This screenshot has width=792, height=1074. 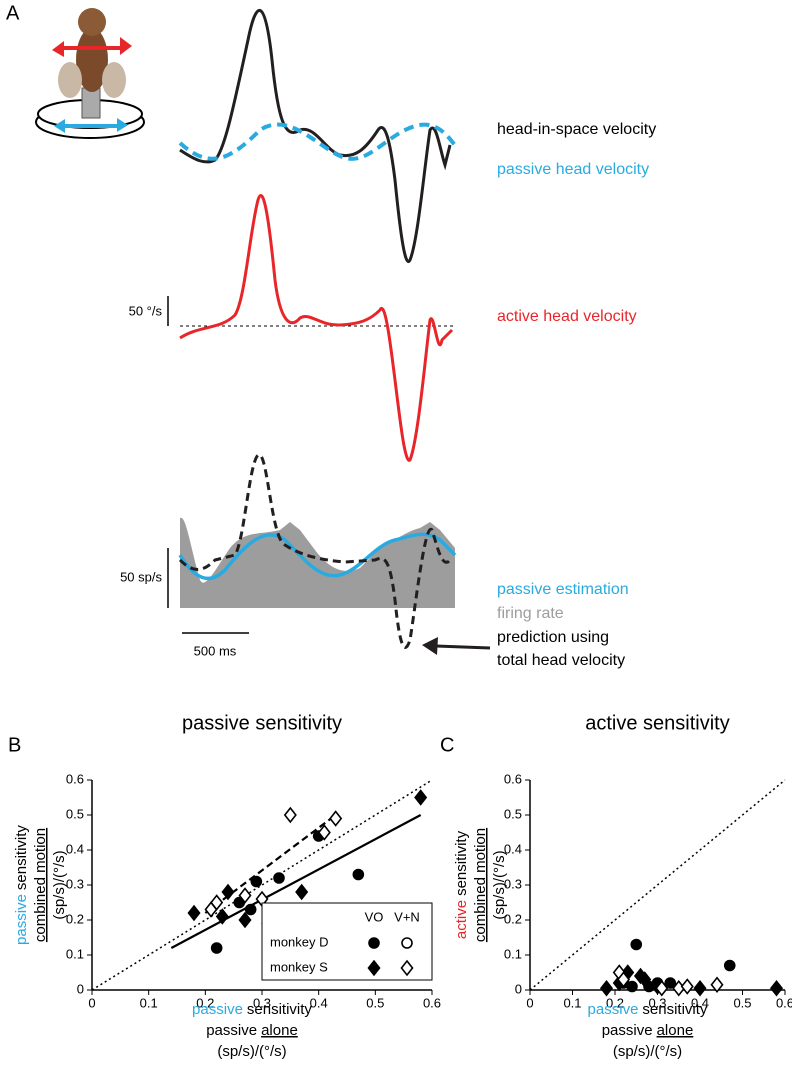 What do you see at coordinates (447, 745) in the screenshot?
I see `panel-label: C` at bounding box center [447, 745].